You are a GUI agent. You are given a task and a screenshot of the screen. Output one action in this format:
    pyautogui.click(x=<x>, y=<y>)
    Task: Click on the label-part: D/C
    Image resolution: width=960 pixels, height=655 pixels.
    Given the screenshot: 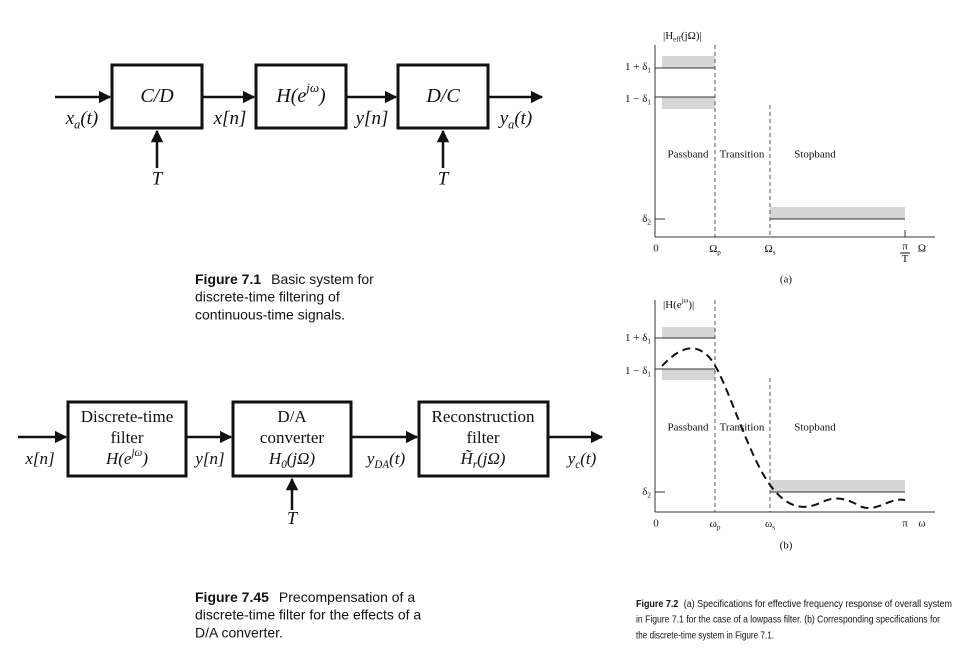 What is the action you would take?
    pyautogui.click(x=442, y=96)
    